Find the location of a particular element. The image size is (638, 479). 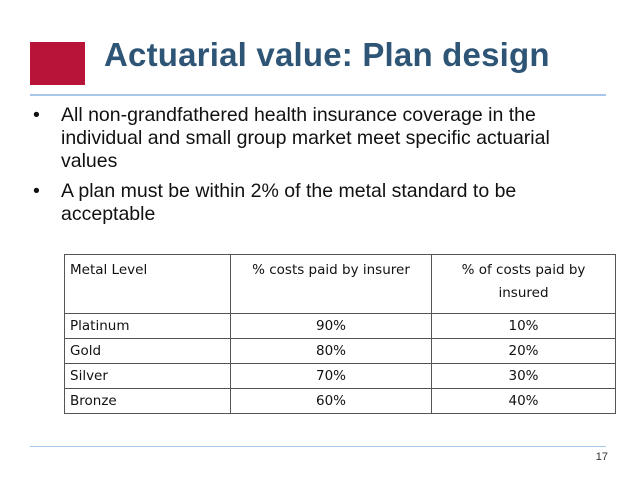

cell-insurer-share: 70% is located at coordinates (331, 376).